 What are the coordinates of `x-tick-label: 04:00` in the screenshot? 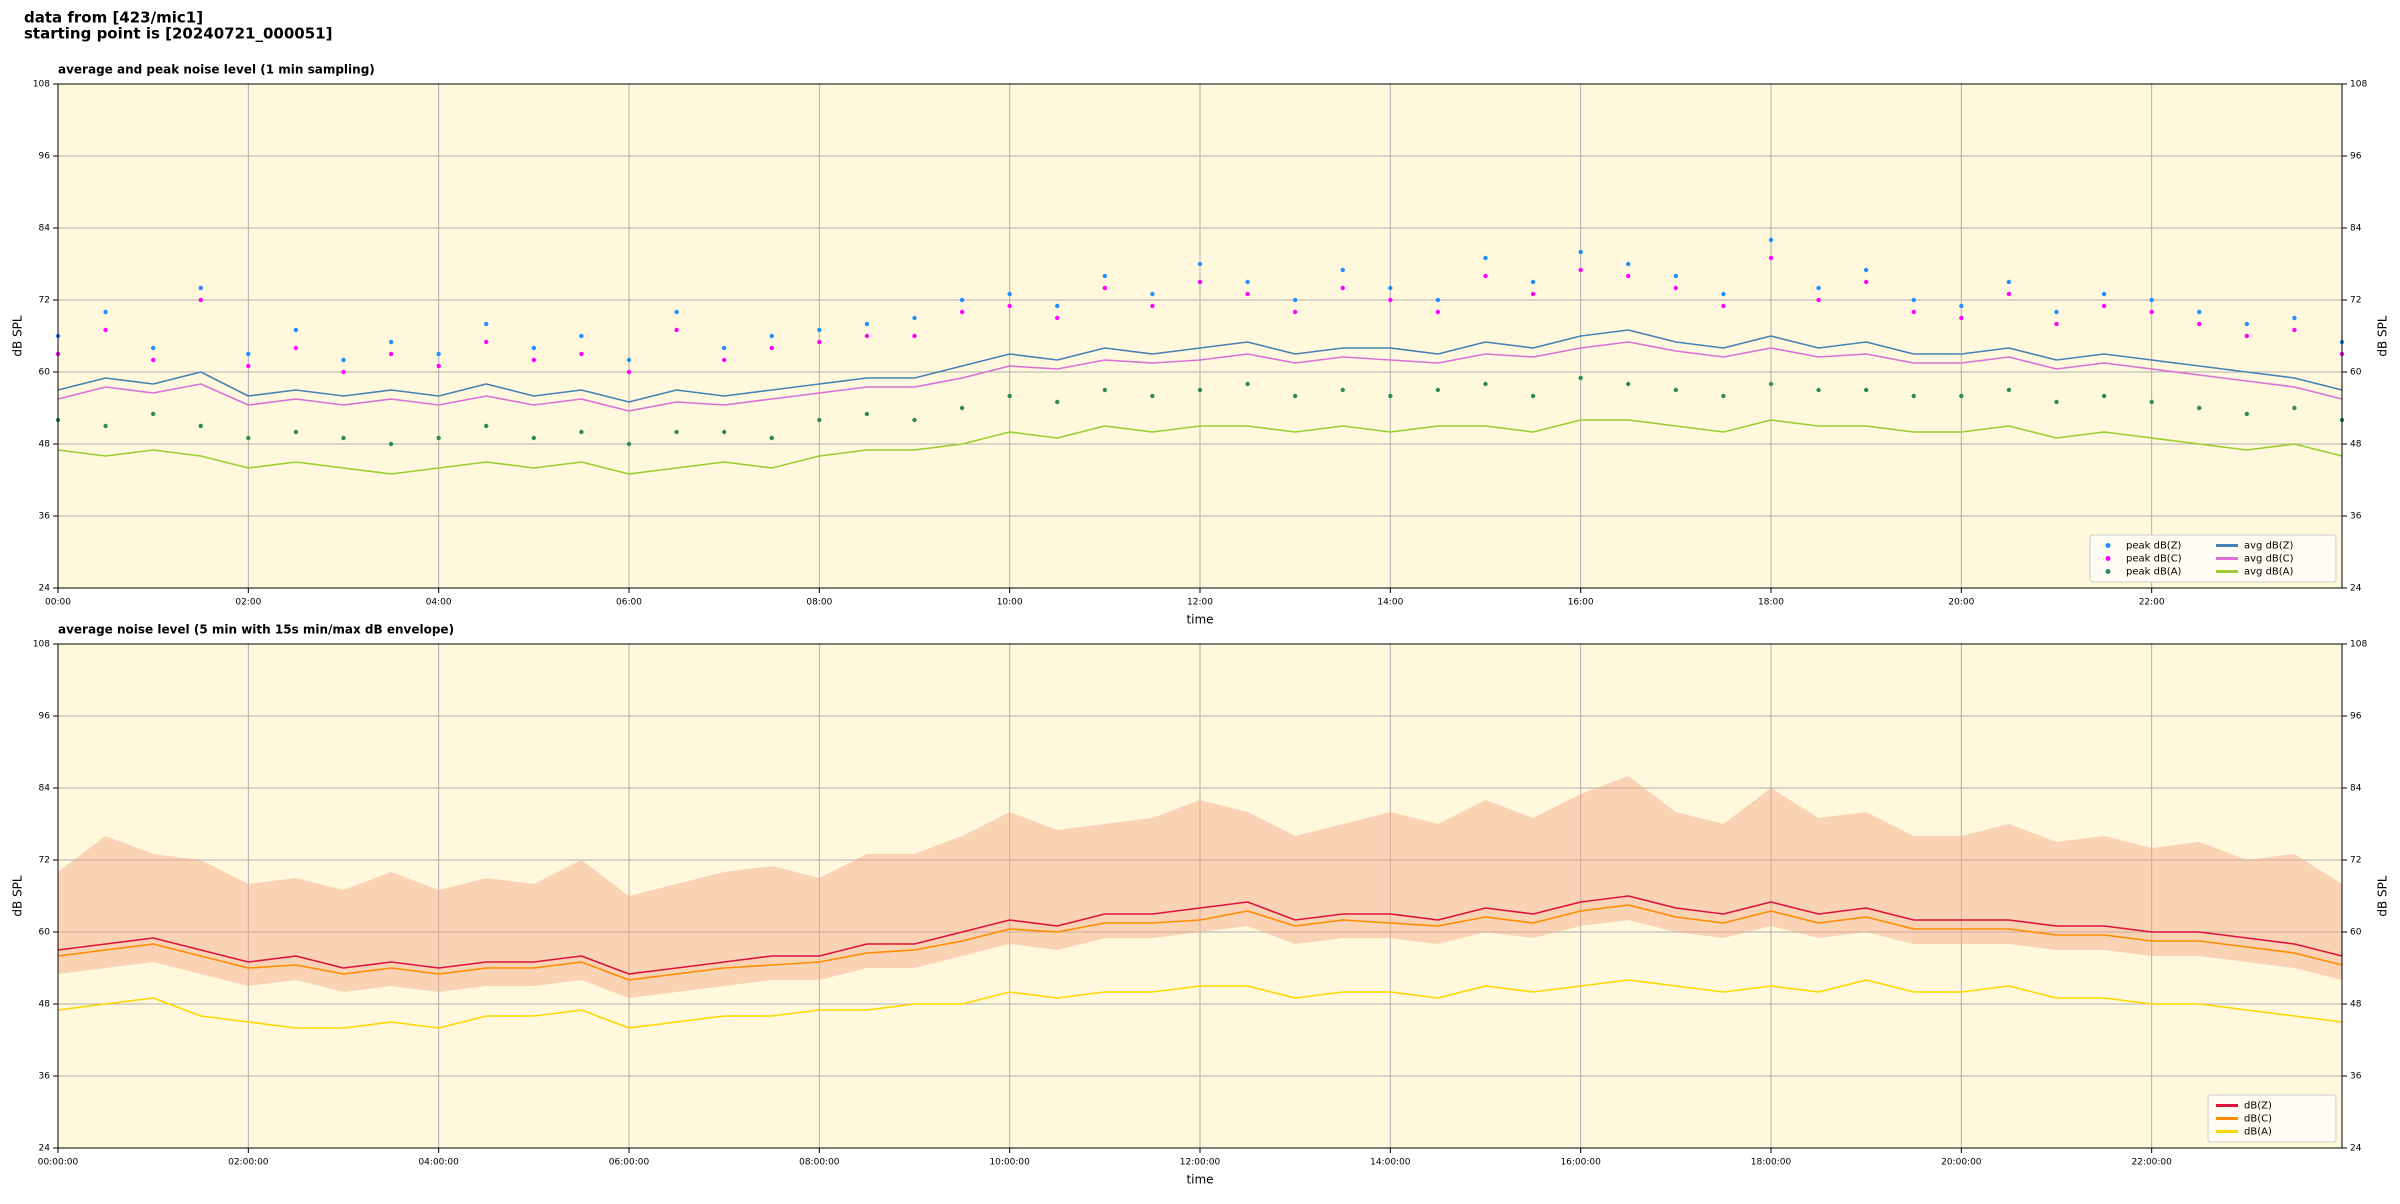 It's located at (439, 603).